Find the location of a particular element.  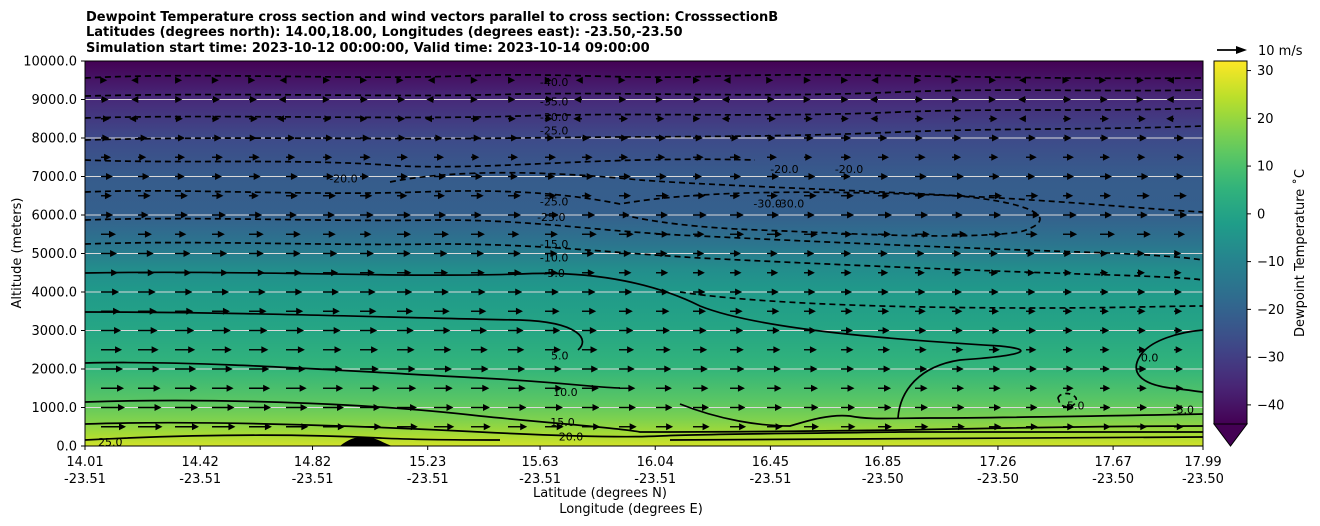

quiver-key-arrowhead is located at coordinates (1241, 50).